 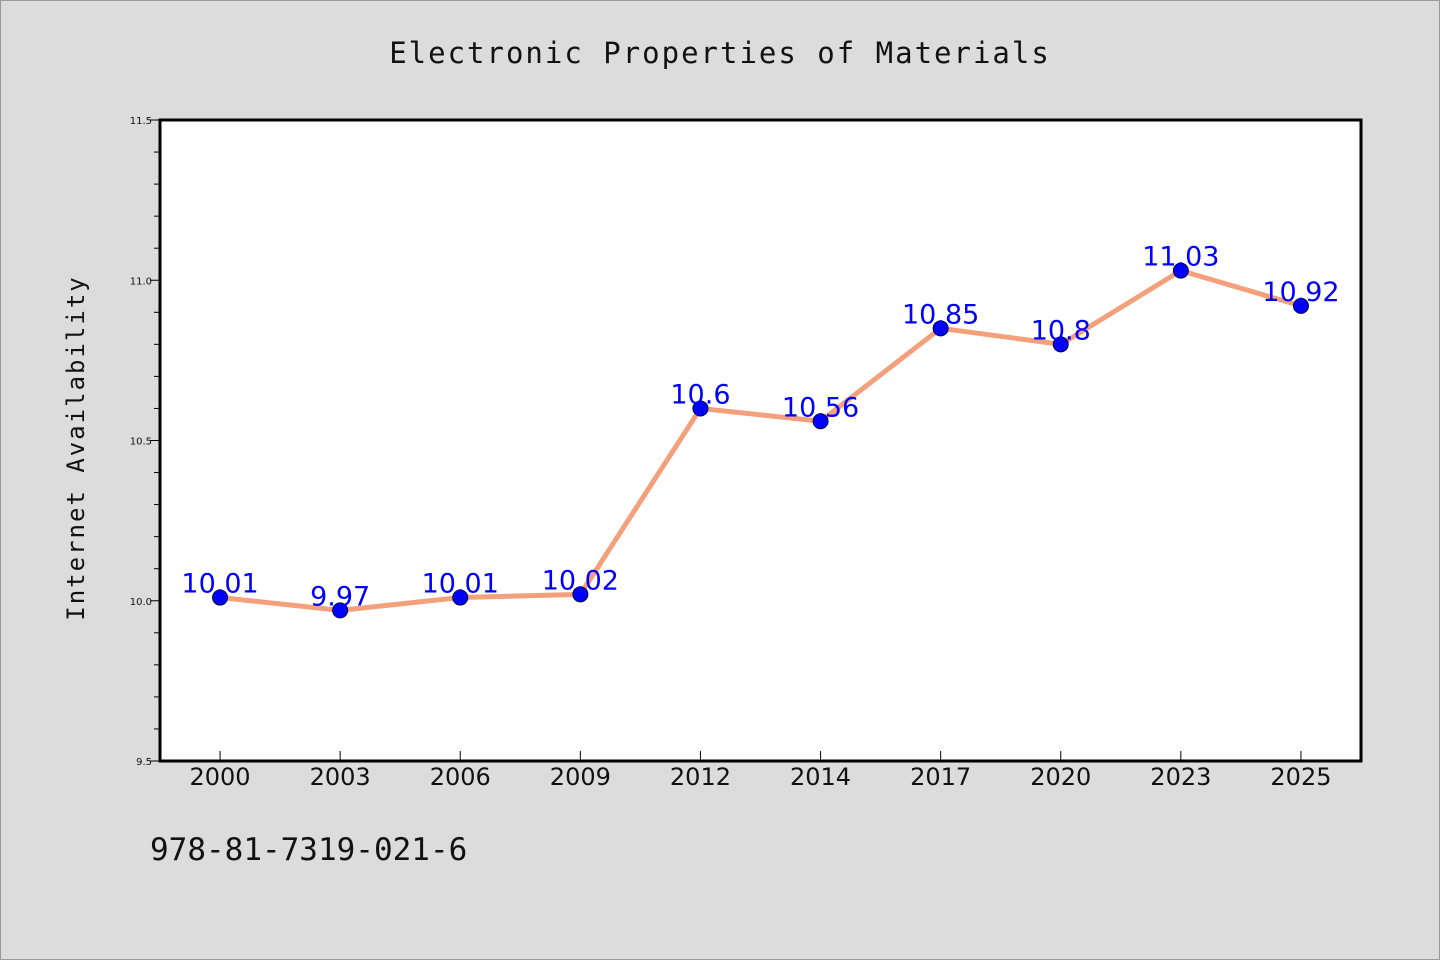 I want to click on data-label: 10.92, so click(x=1300, y=292).